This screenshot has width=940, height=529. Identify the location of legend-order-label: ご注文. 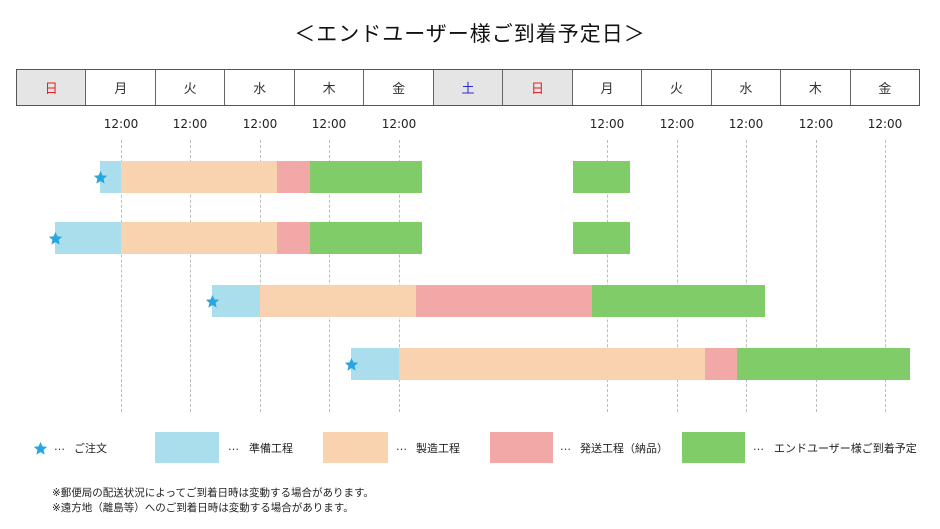
(90, 448).